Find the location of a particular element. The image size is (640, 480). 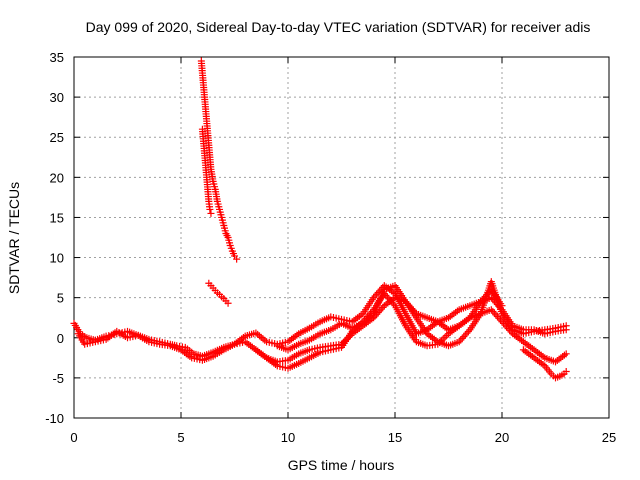

y-tick-label: 10 is located at coordinates (57, 258).